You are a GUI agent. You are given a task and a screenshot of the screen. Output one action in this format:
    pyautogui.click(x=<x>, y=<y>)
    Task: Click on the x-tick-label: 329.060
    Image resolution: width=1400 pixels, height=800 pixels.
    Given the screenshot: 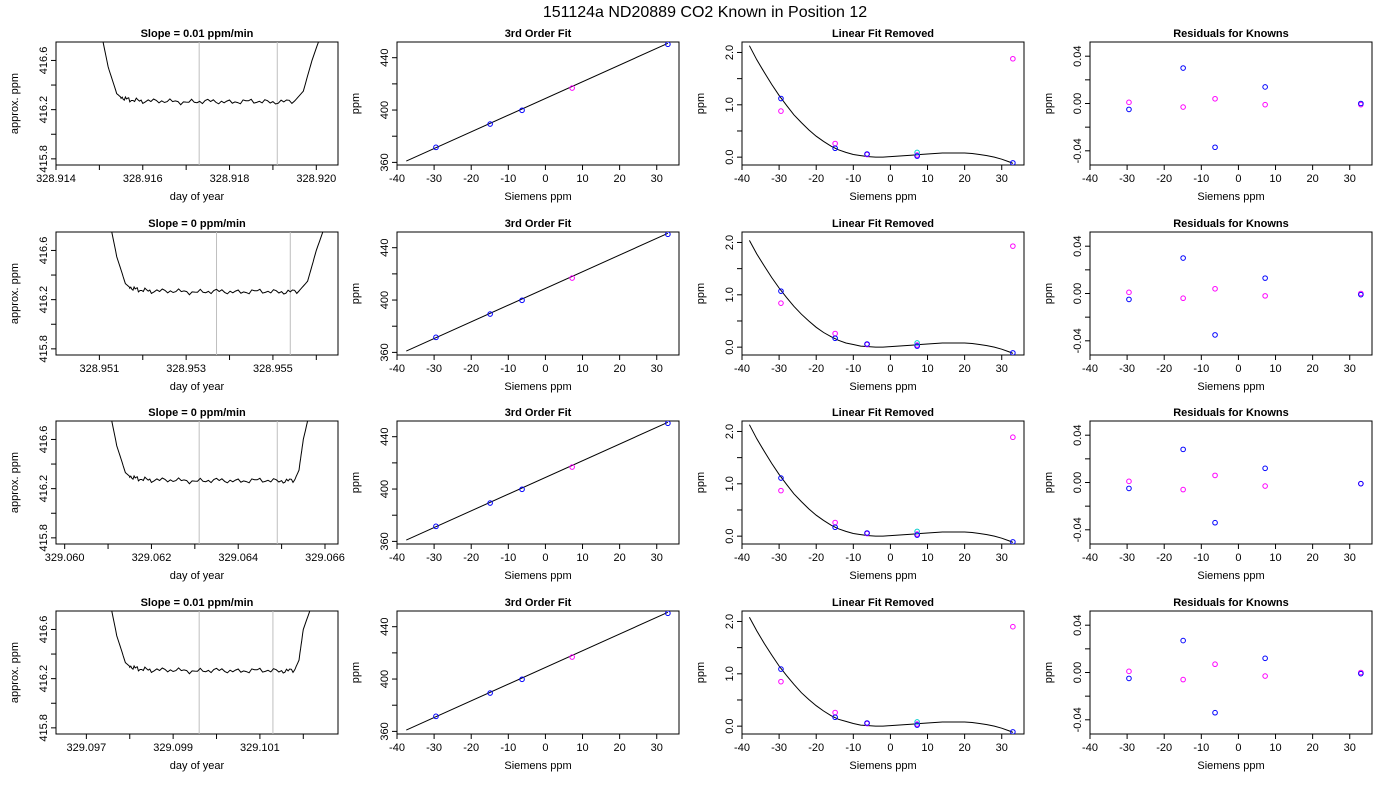 What is the action you would take?
    pyautogui.click(x=65, y=558)
    